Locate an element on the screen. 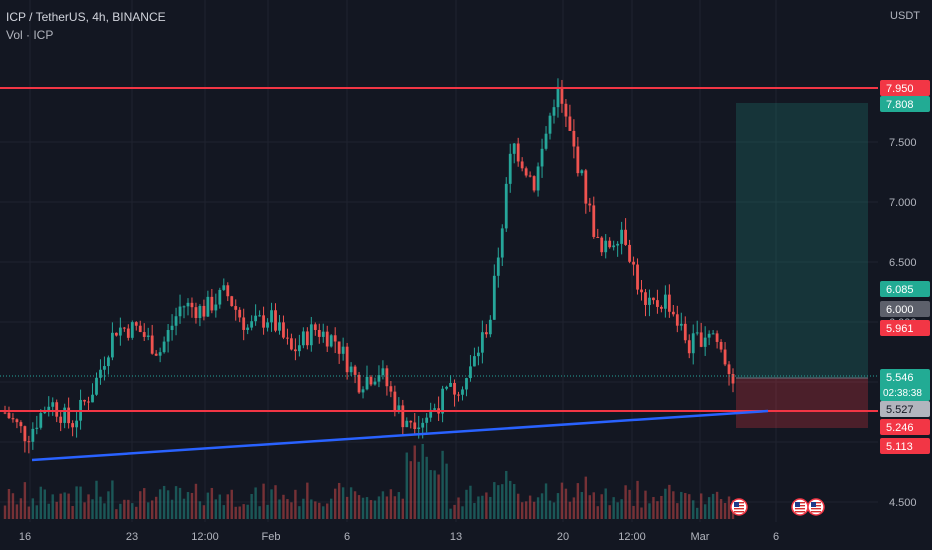 Image resolution: width=932 pixels, height=550 pixels. event-markers is located at coordinates (777, 507).